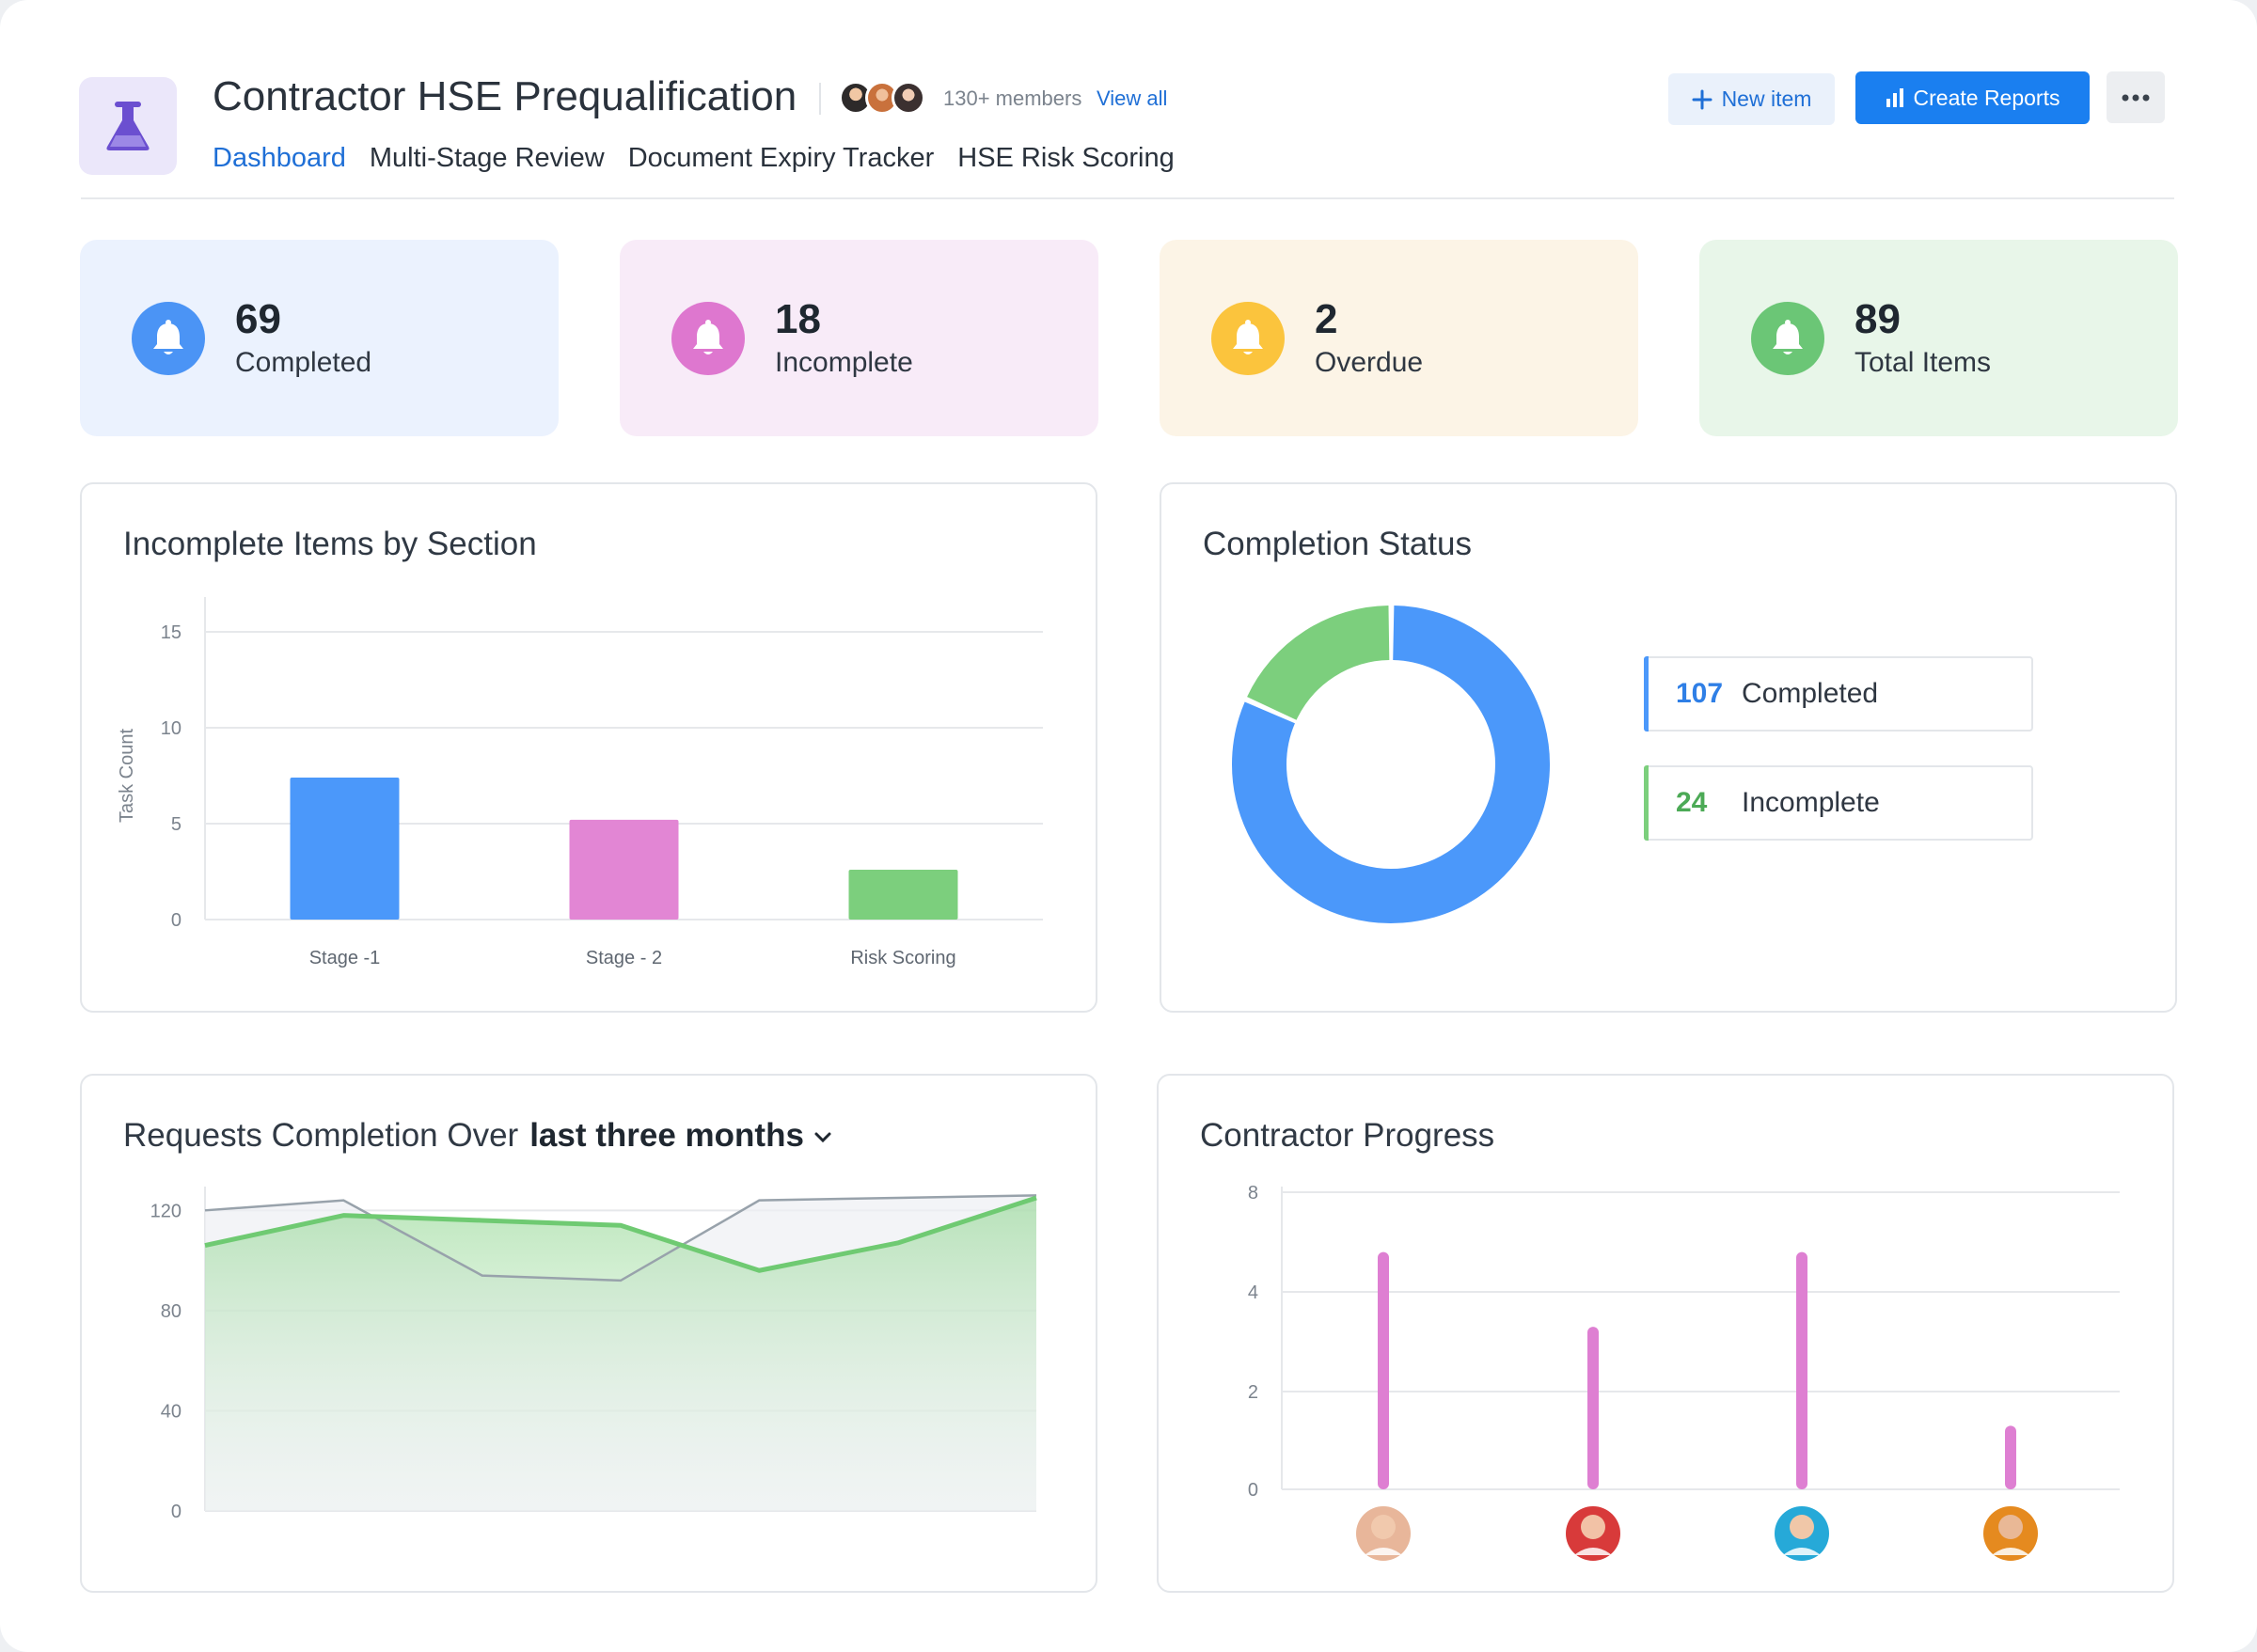 This screenshot has height=1652, width=2257. What do you see at coordinates (258, 319) in the screenshot?
I see `stat-value: 69` at bounding box center [258, 319].